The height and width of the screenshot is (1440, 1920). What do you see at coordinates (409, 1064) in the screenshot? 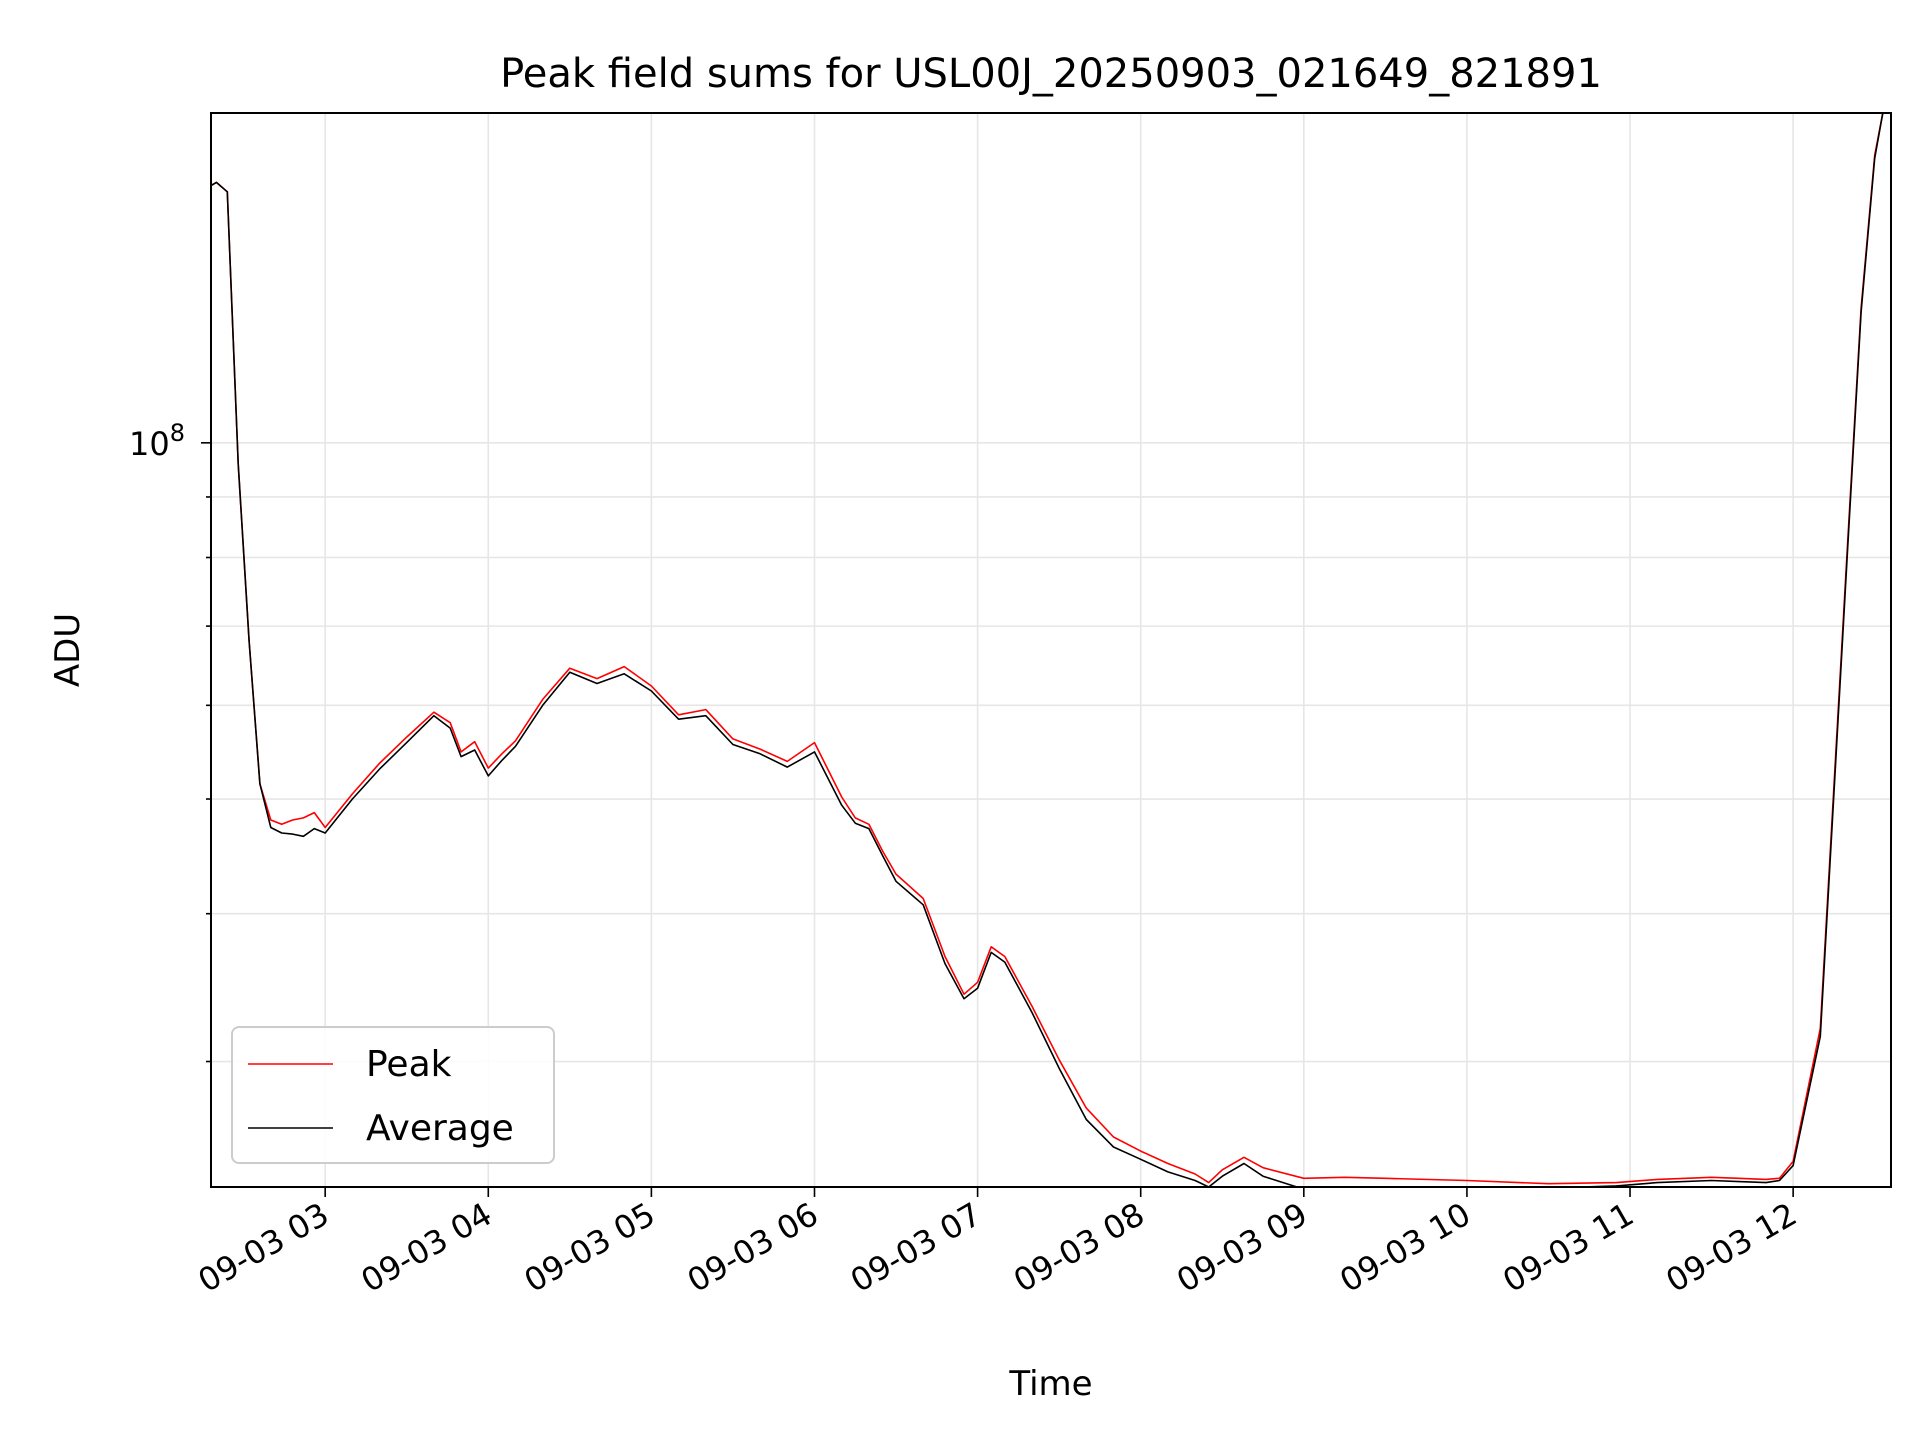
I see `legend-label-peak: Peak` at bounding box center [409, 1064].